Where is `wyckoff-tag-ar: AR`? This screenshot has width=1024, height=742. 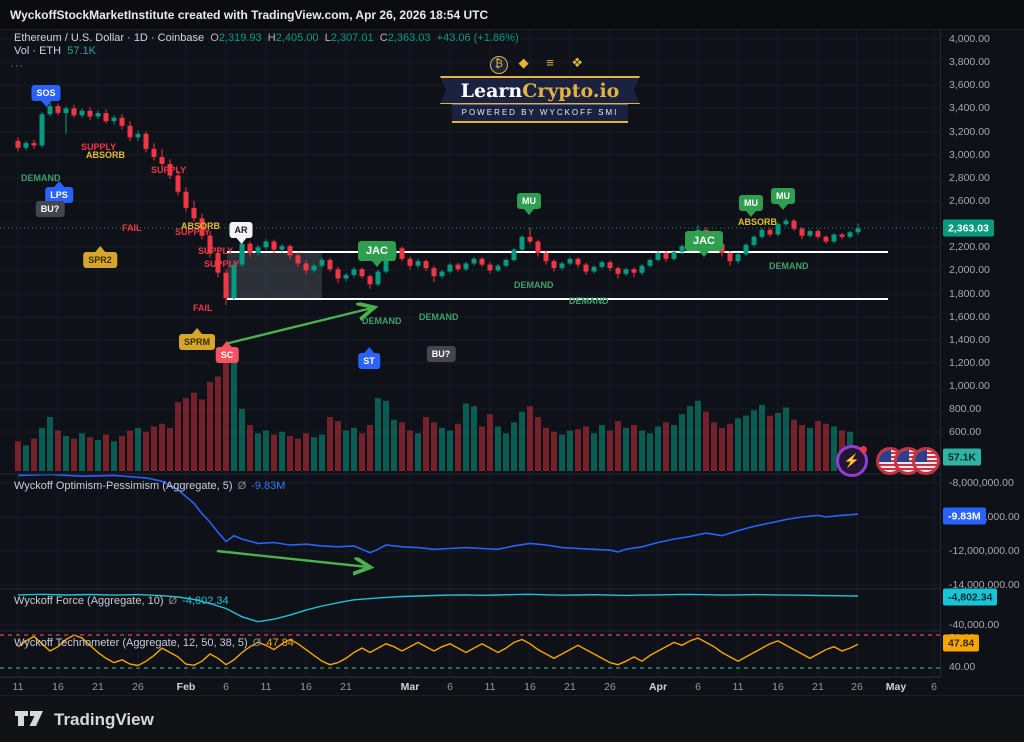 wyckoff-tag-ar: AR is located at coordinates (241, 233).